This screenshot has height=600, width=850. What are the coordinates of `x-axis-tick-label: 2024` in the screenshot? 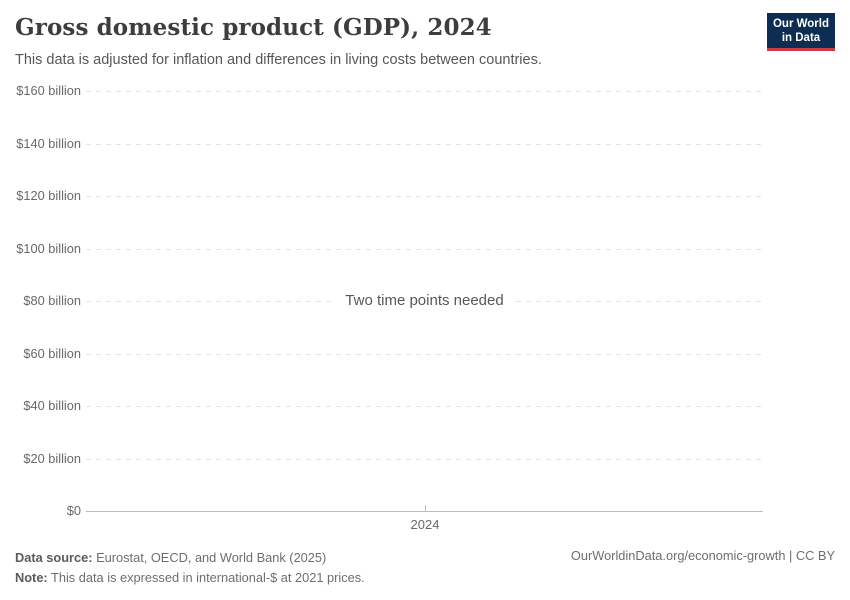 It's located at (425, 524).